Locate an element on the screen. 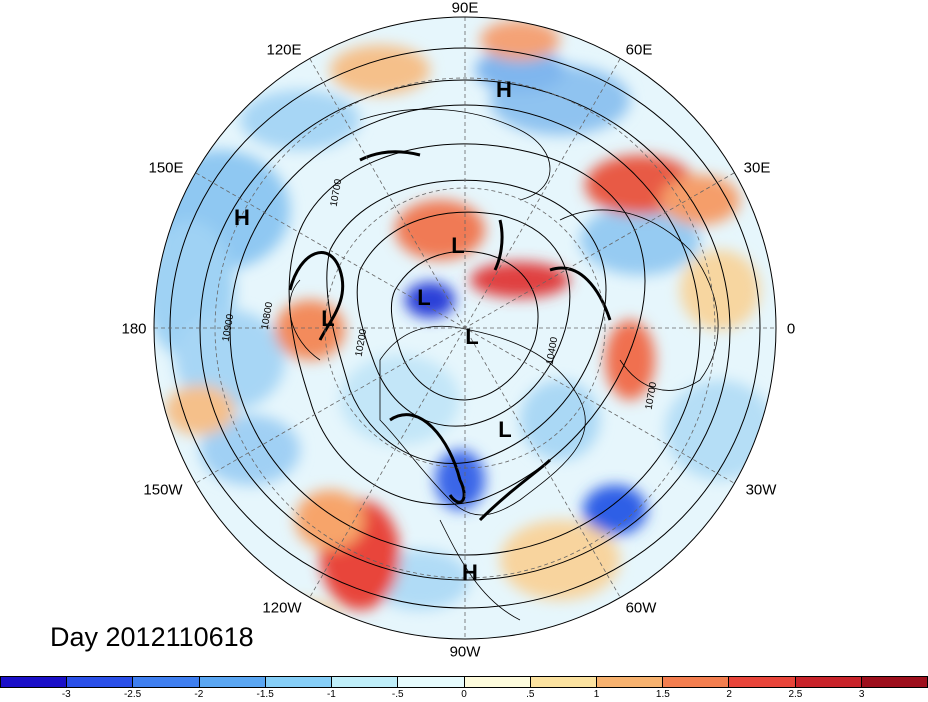  colorbar-tick-label: 1.5 is located at coordinates (662, 694).